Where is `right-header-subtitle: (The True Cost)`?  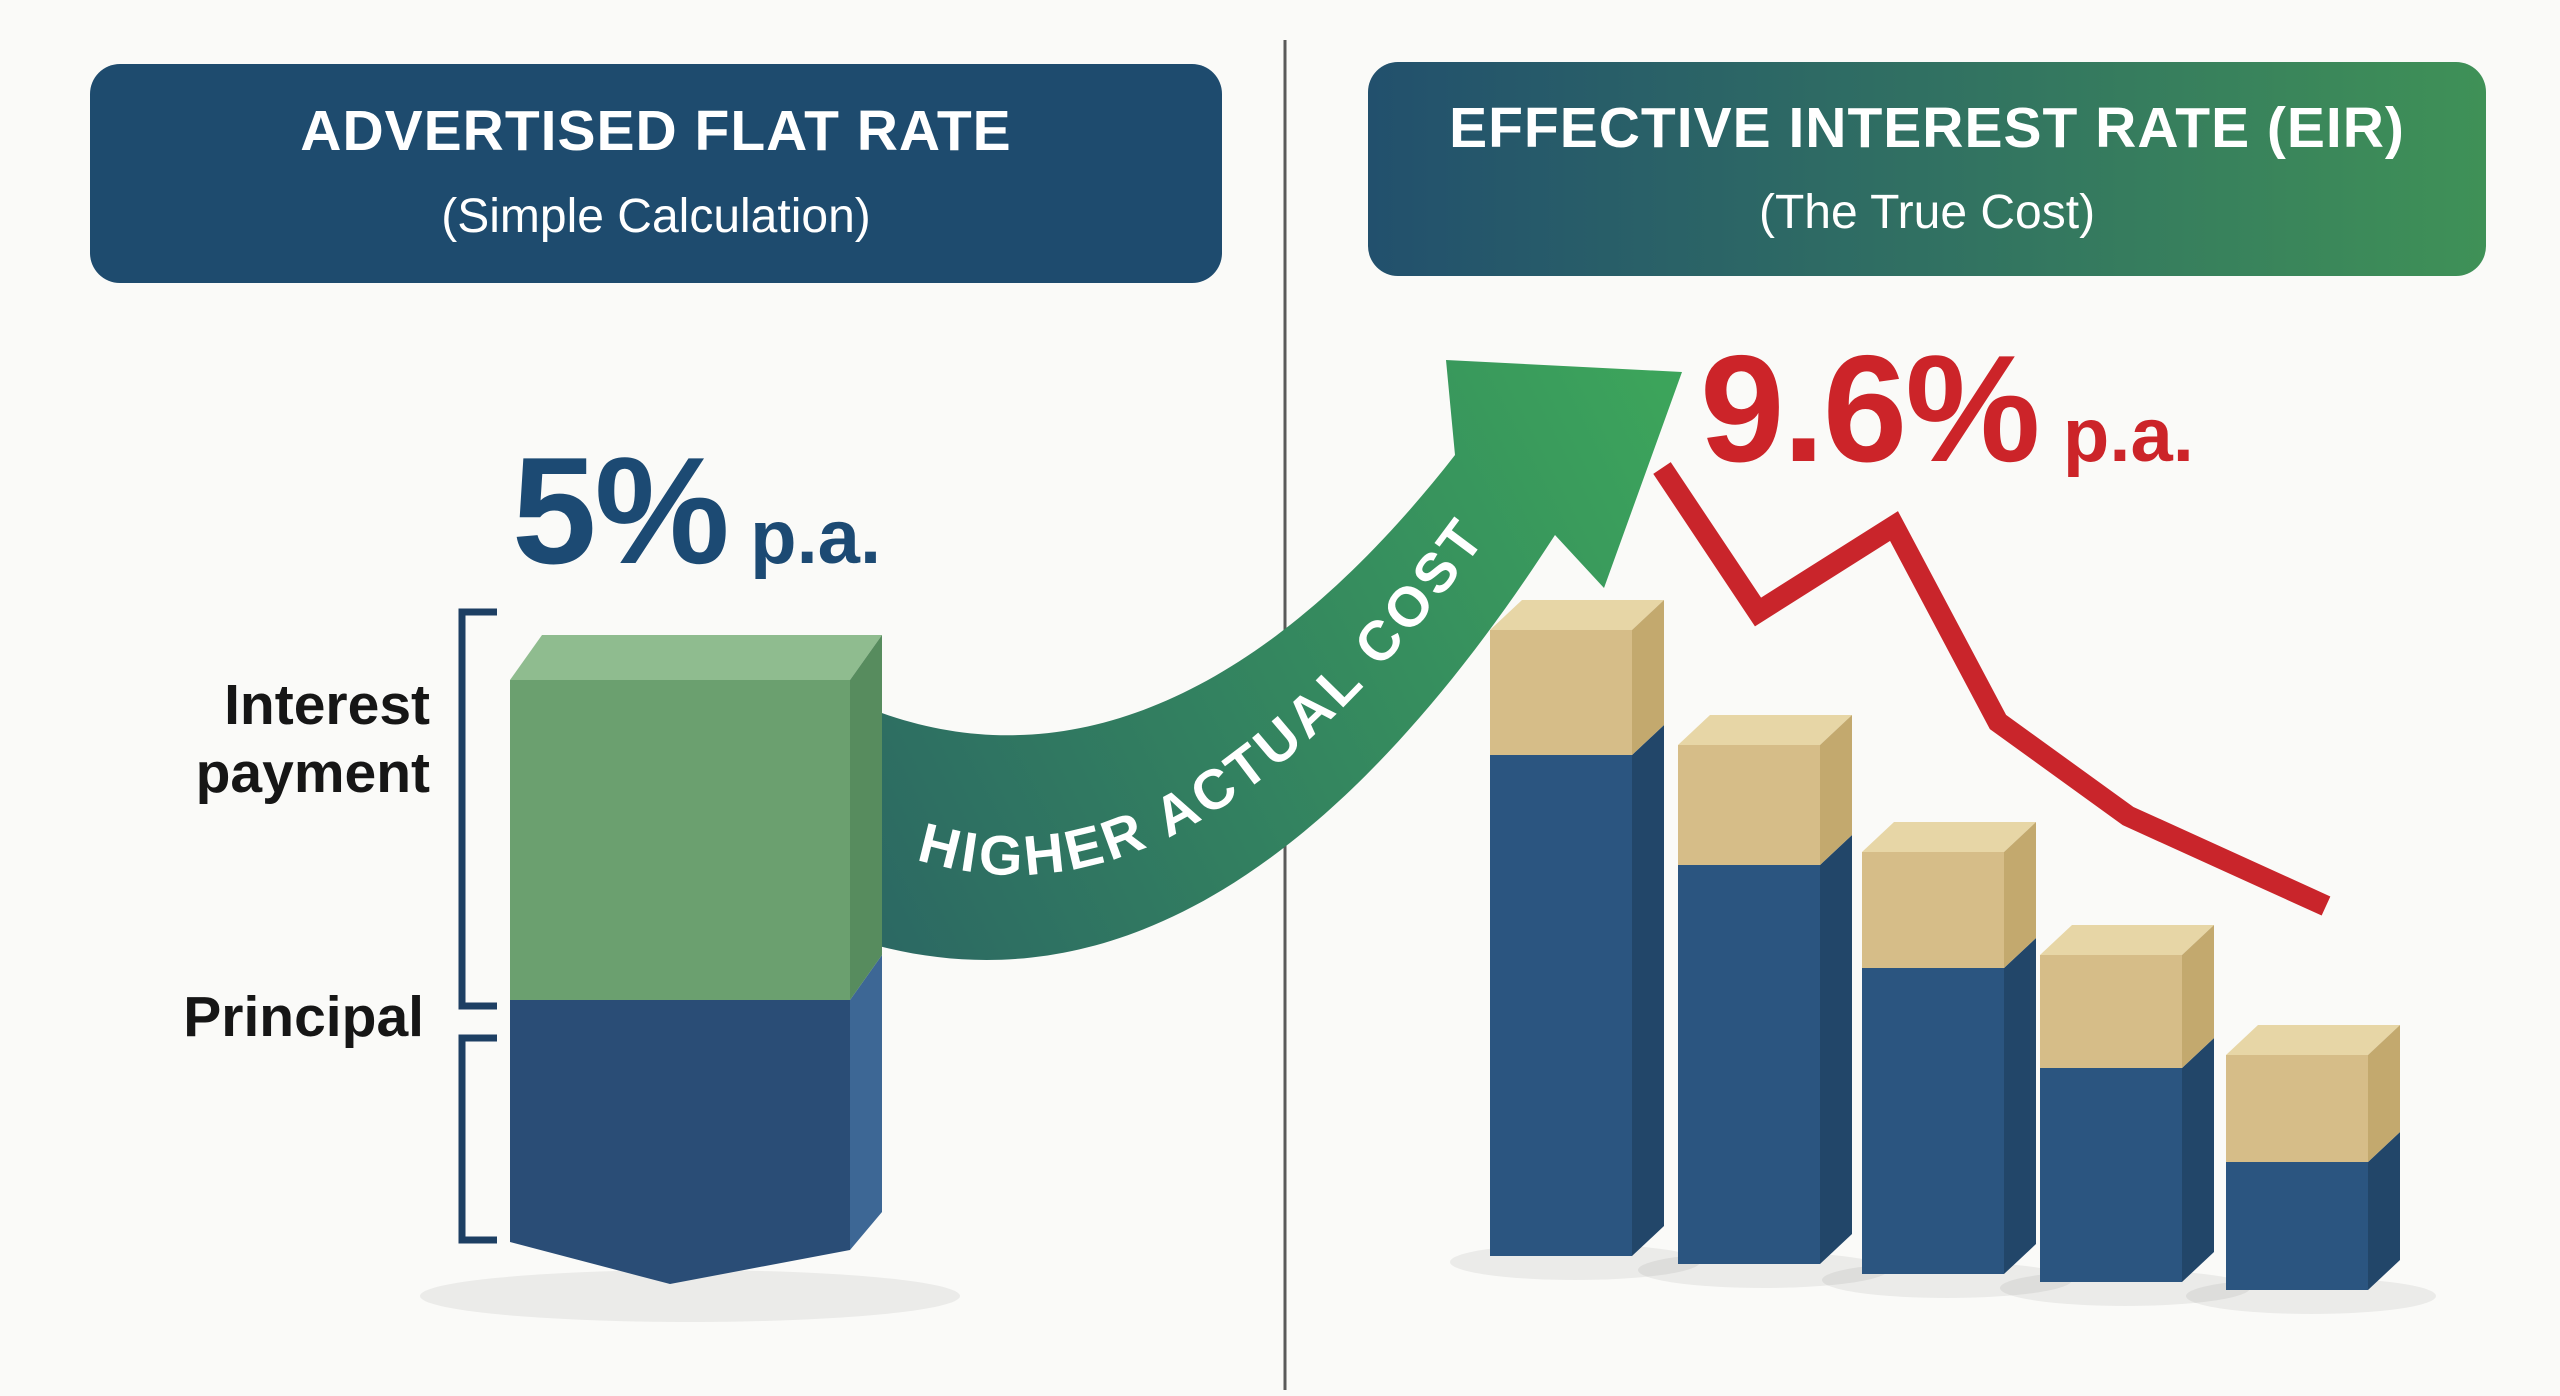
right-header-subtitle: (The True Cost) is located at coordinates (1927, 212).